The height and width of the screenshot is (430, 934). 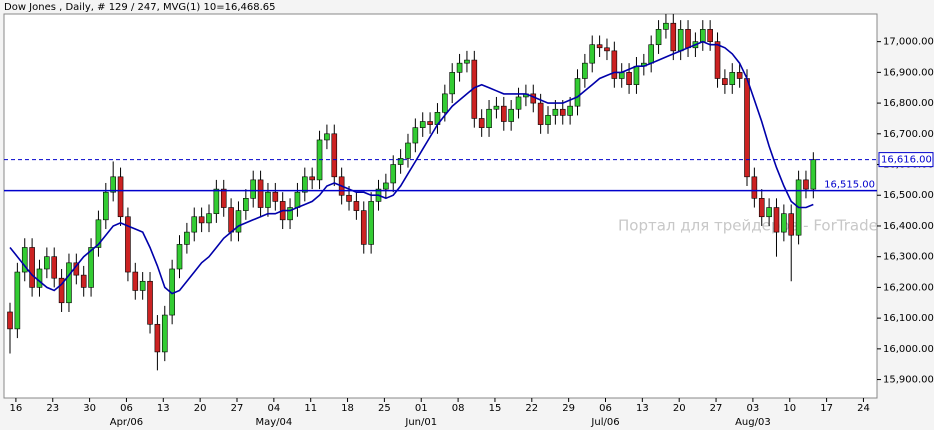 What do you see at coordinates (458, 408) in the screenshot?
I see `x-tick-label: 08` at bounding box center [458, 408].